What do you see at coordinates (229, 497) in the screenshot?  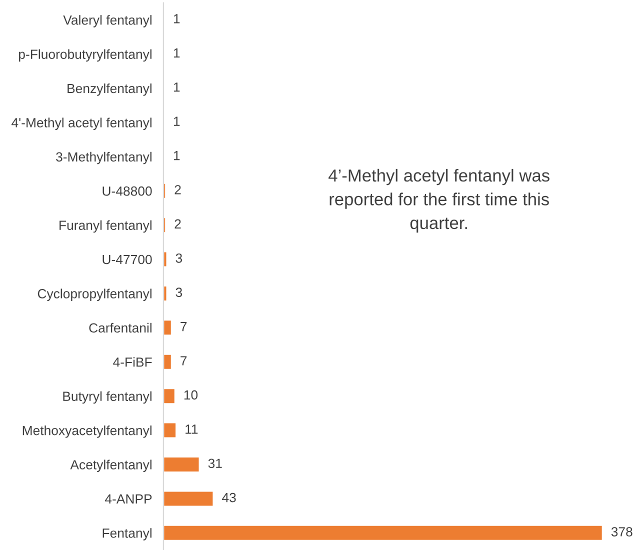 I see `data-label: 43` at bounding box center [229, 497].